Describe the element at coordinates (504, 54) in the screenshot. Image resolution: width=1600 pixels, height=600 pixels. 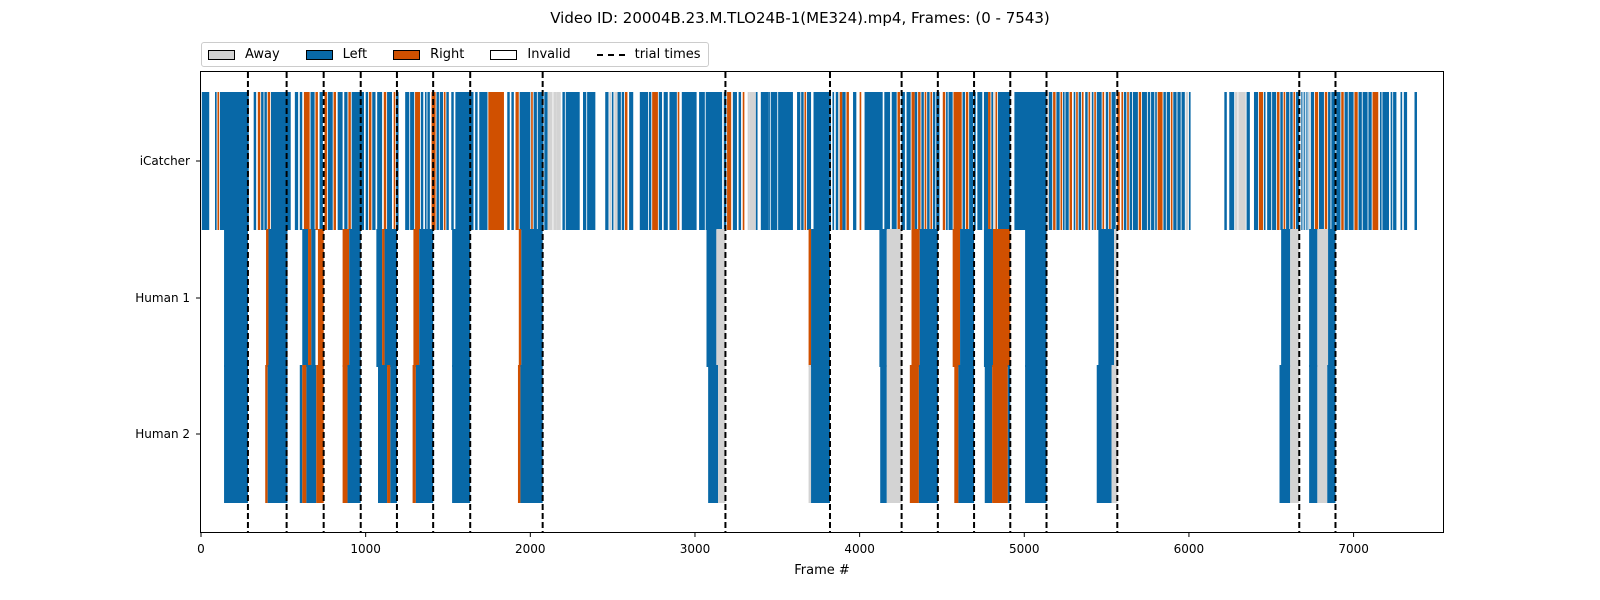
I see `legend-swatch-invalid` at that location.